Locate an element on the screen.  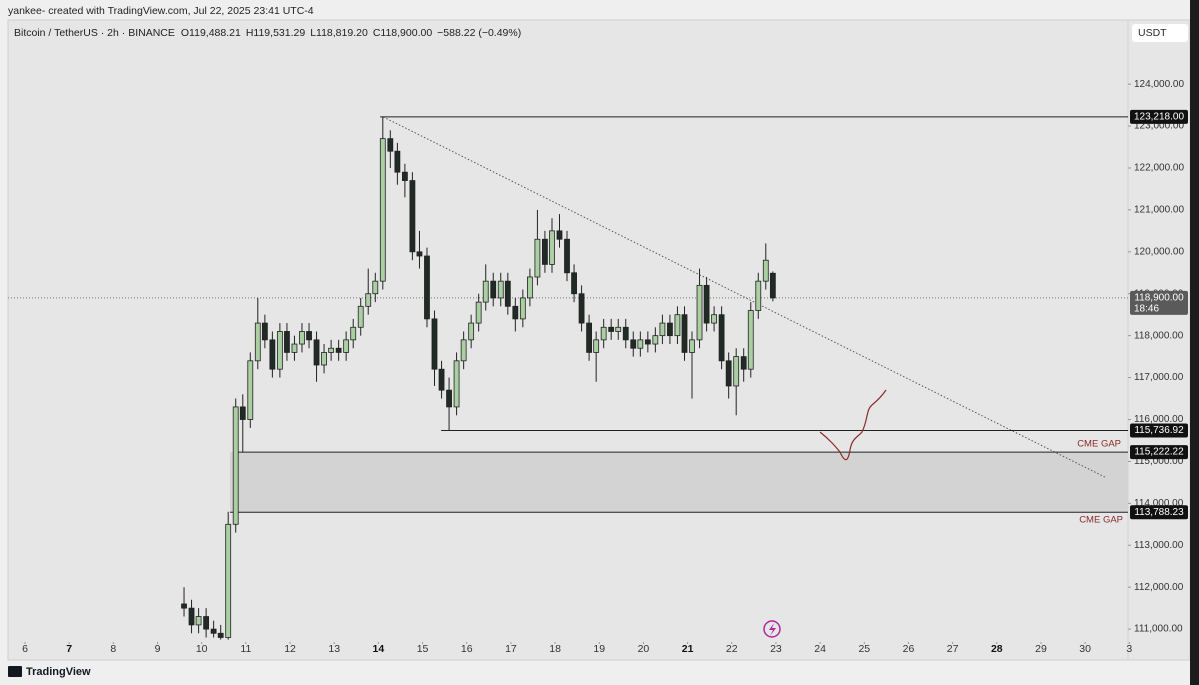
x-tick-label: 13 is located at coordinates (334, 649).